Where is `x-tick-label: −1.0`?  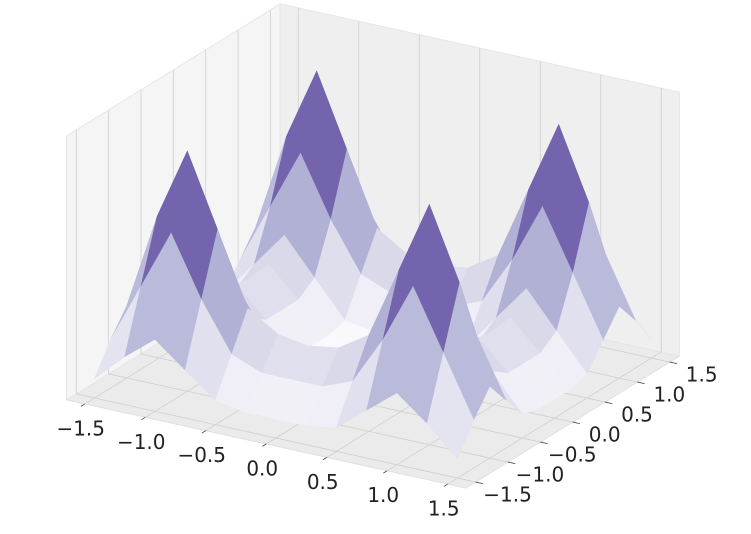 x-tick-label: −1.0 is located at coordinates (141, 442).